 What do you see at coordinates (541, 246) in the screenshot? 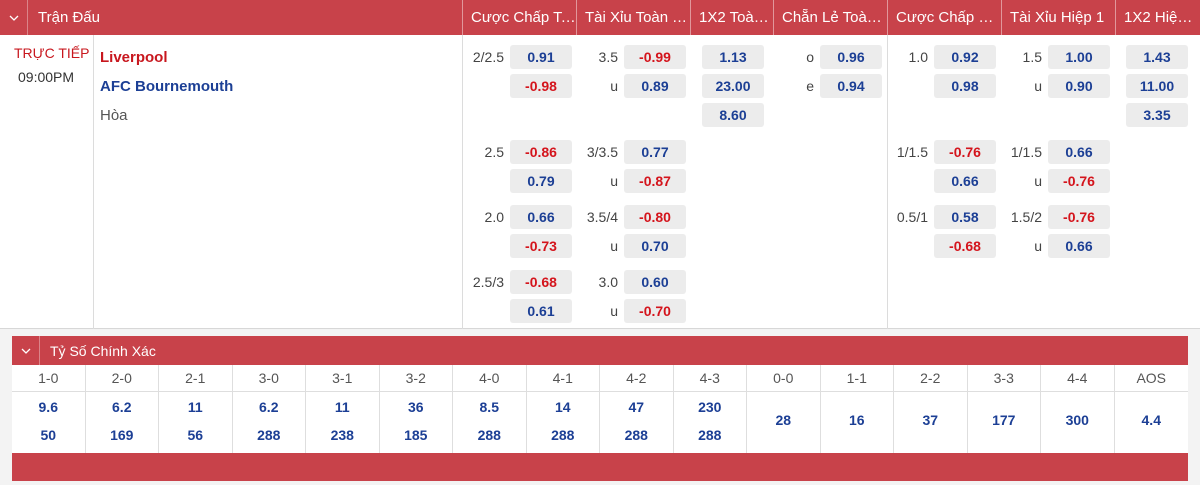
I see `odds-button: -0.73` at bounding box center [541, 246].